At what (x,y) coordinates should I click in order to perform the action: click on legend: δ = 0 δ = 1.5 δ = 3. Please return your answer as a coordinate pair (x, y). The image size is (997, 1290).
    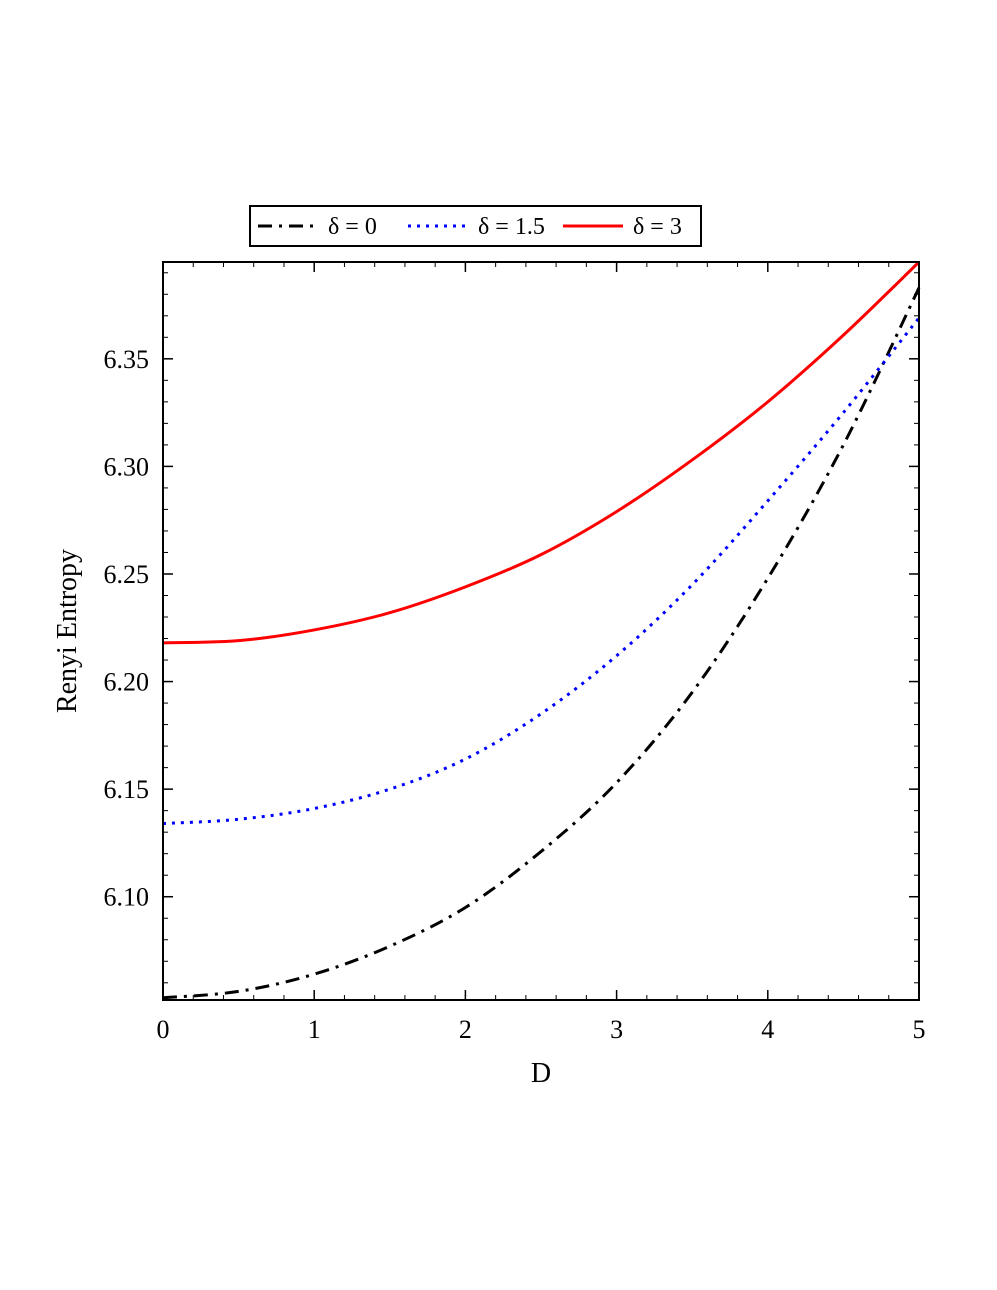
    Looking at the image, I should click on (475, 226).